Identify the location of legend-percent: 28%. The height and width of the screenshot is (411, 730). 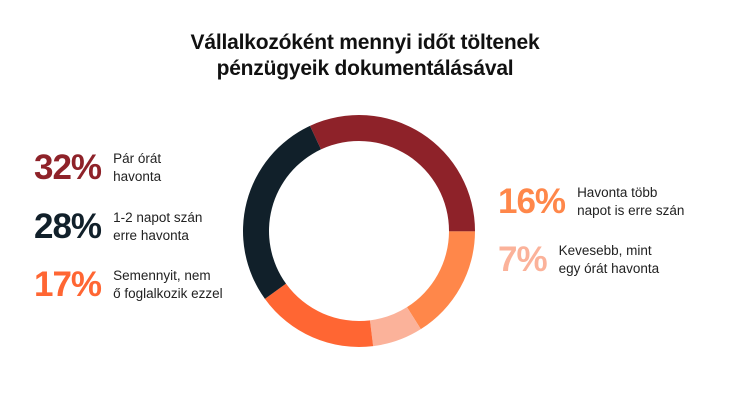
(68, 226).